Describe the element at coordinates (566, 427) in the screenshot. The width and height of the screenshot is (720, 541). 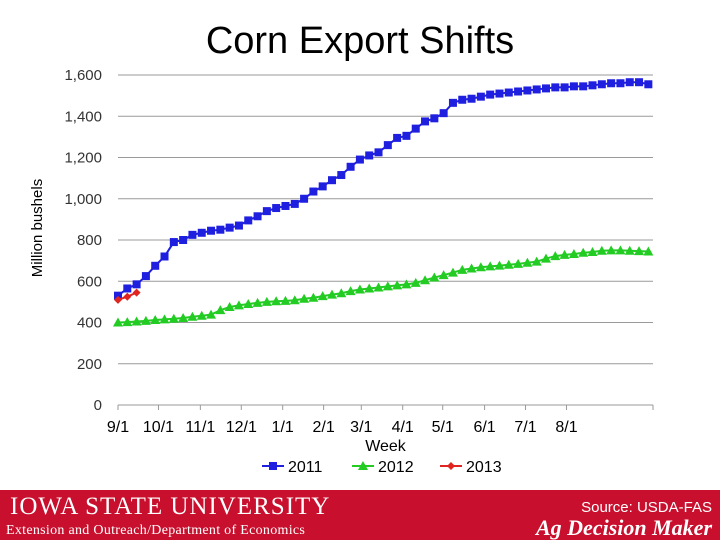
I see `x-tick-label: 8/1` at that location.